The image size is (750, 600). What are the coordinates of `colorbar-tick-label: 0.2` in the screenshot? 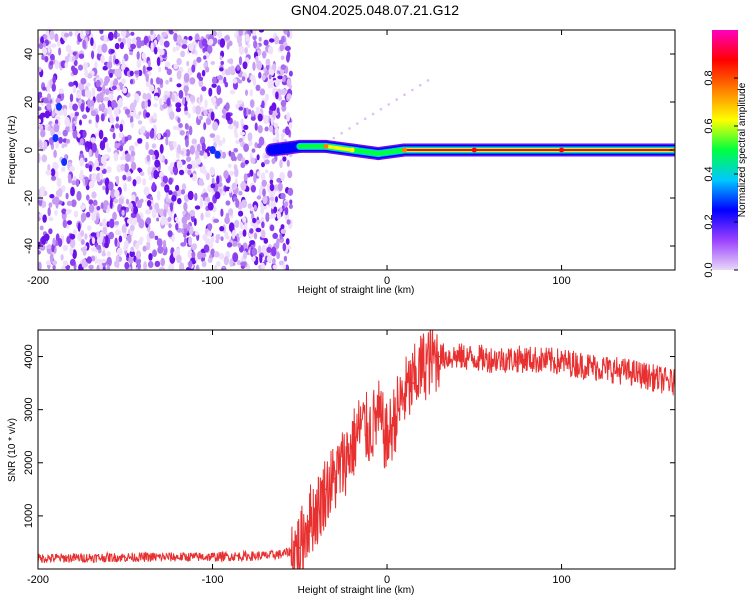 It's located at (709, 221).